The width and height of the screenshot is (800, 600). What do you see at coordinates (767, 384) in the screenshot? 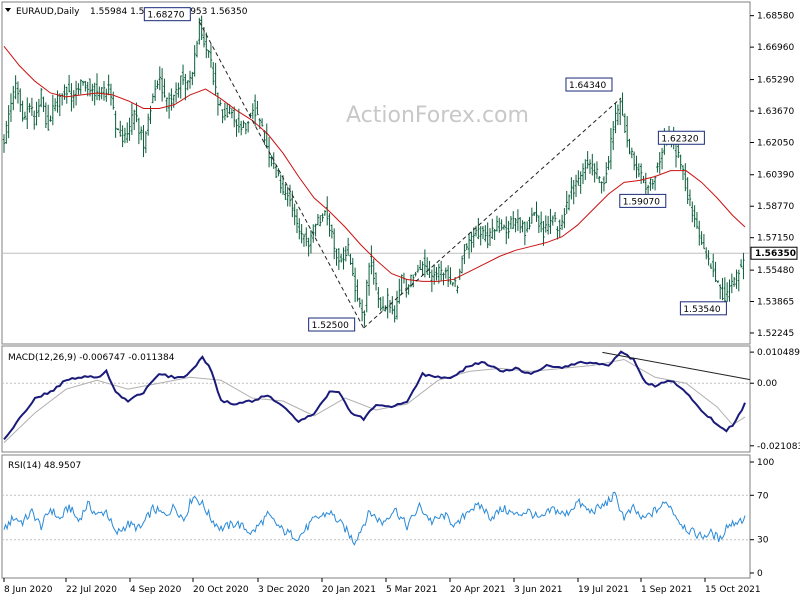
I see `macd-tick-label: 0.00` at bounding box center [767, 384].